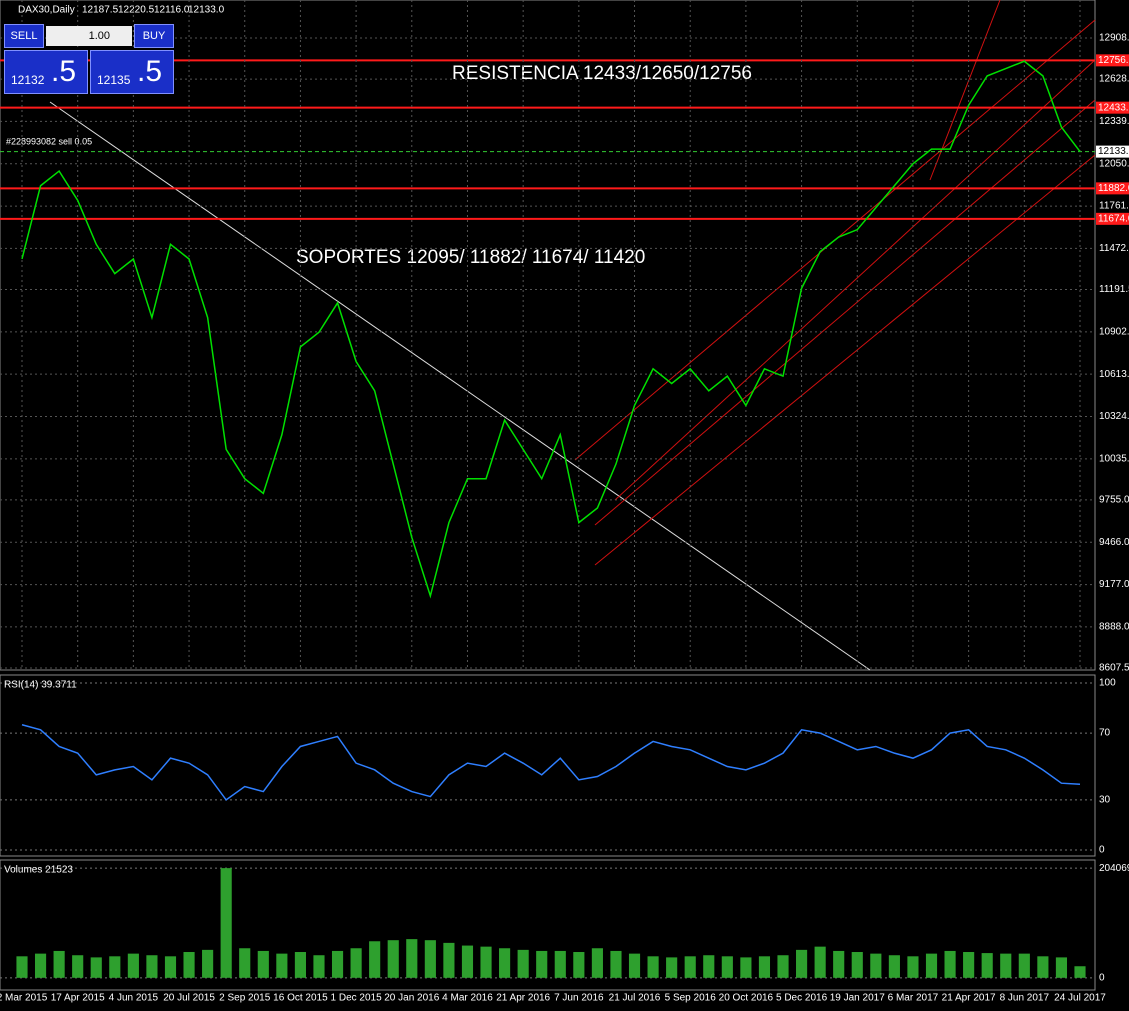 The height and width of the screenshot is (1011, 1129). Describe the element at coordinates (1114, 500) in the screenshot. I see `y-tick-label: 9755.0` at that location.